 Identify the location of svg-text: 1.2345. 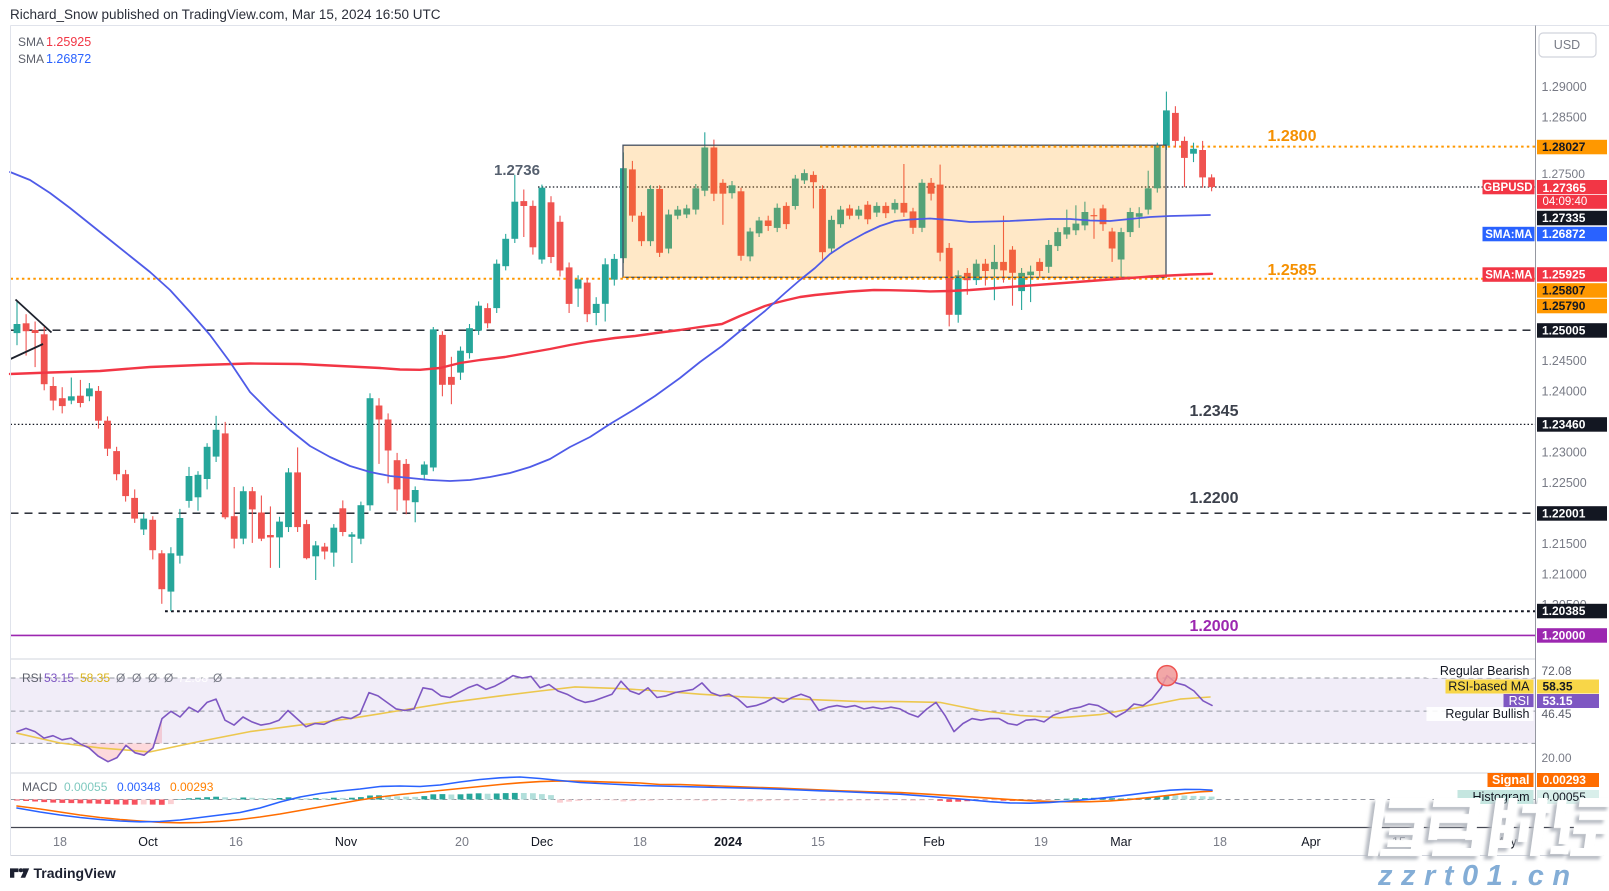
(1214, 411).